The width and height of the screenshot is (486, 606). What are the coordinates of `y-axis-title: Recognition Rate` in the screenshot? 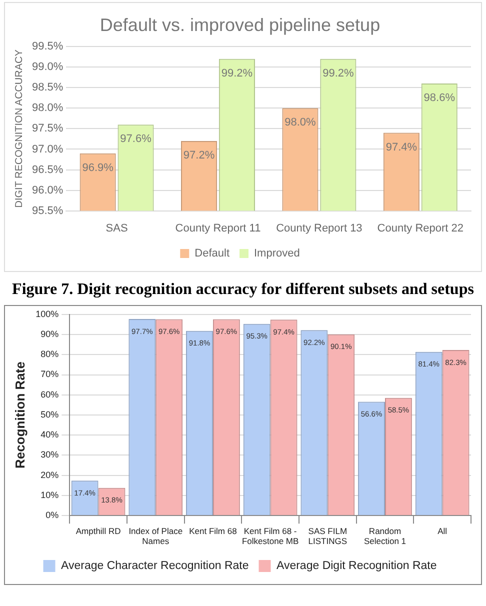 It's located at (20, 415).